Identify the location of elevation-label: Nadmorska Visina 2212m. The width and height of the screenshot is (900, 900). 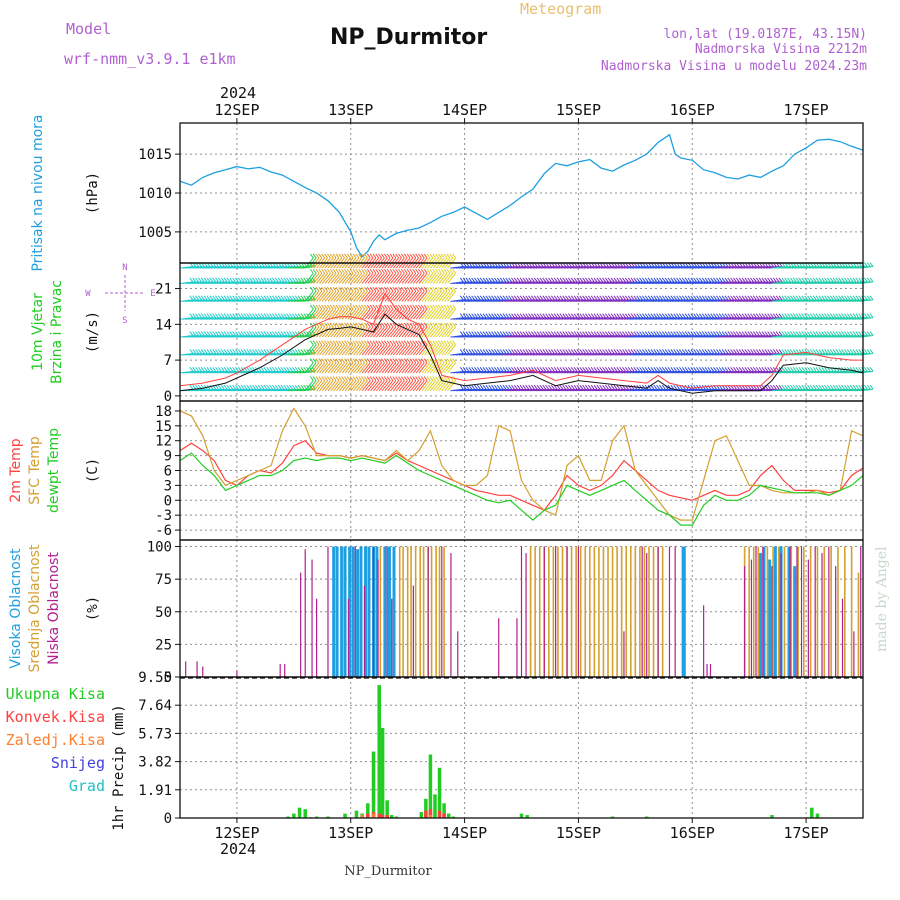
(781, 49).